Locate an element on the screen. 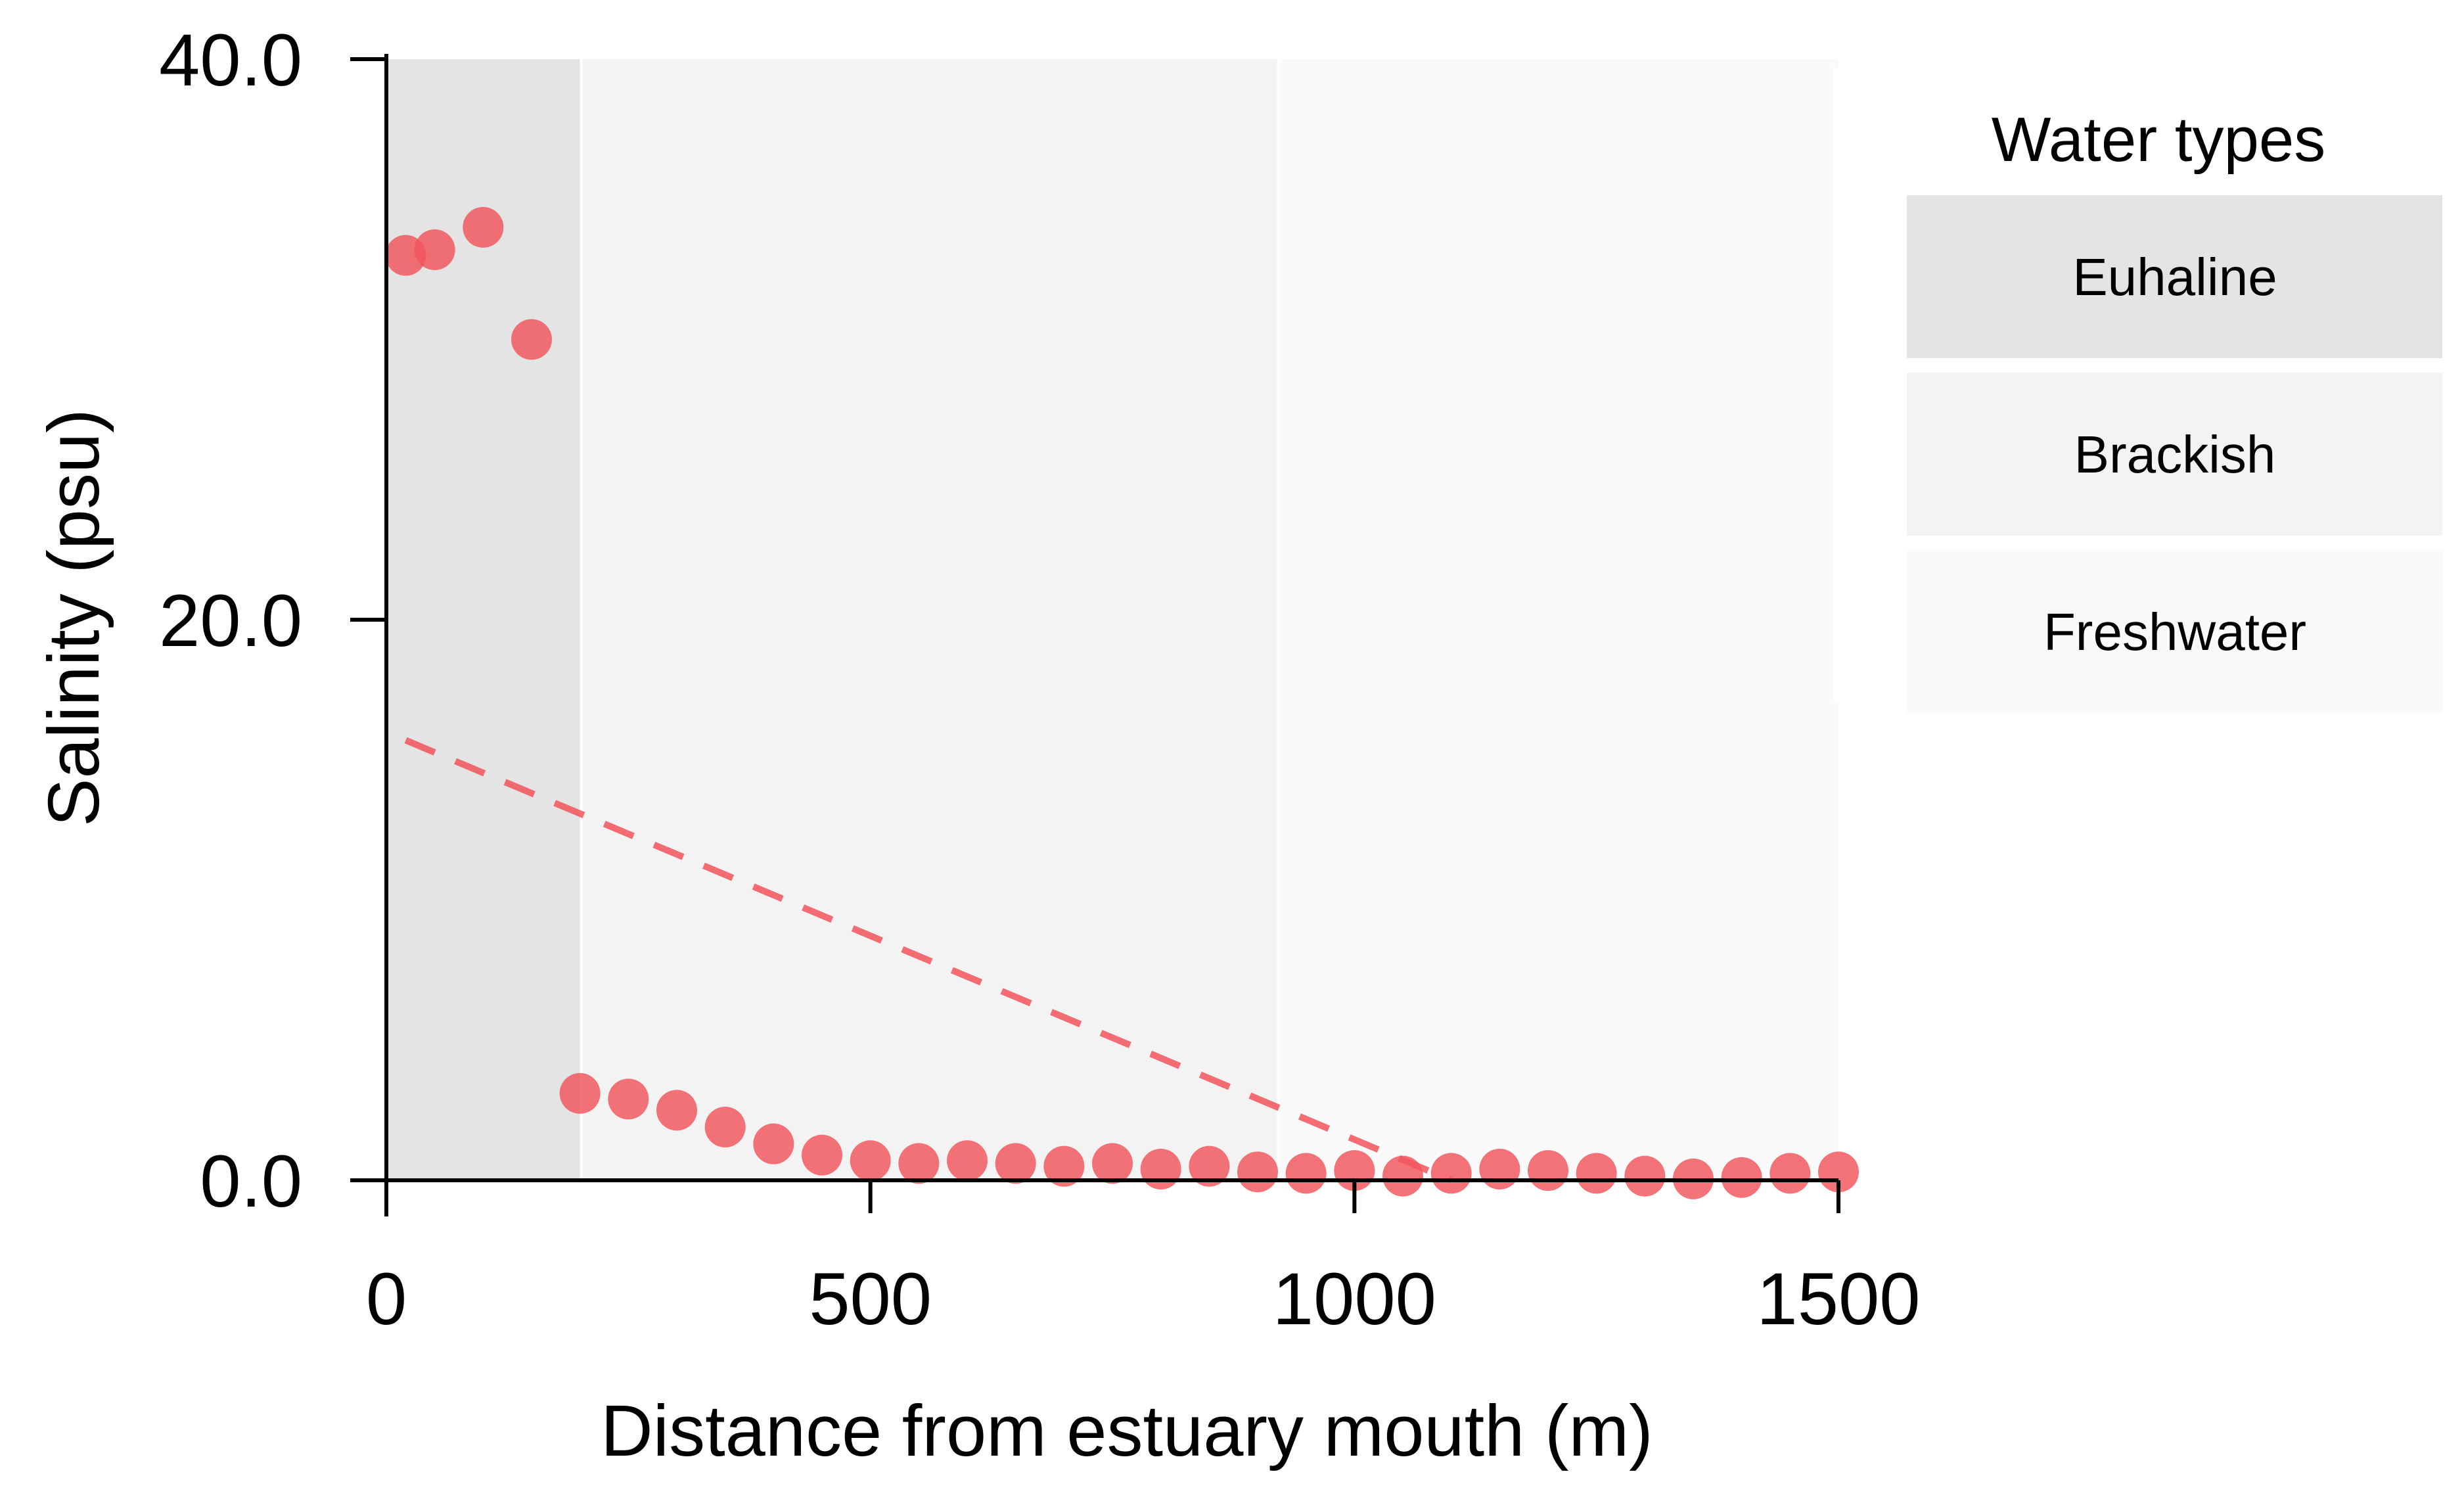 Image resolution: width=2464 pixels, height=1501 pixels. trend-line-layer is located at coordinates (928, 960).